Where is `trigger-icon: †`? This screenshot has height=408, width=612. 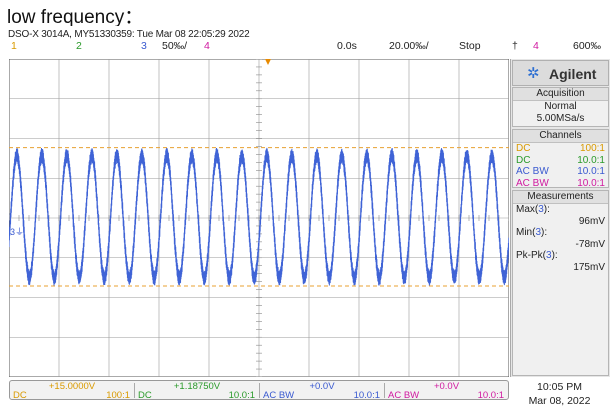
trigger-icon: † is located at coordinates (515, 46).